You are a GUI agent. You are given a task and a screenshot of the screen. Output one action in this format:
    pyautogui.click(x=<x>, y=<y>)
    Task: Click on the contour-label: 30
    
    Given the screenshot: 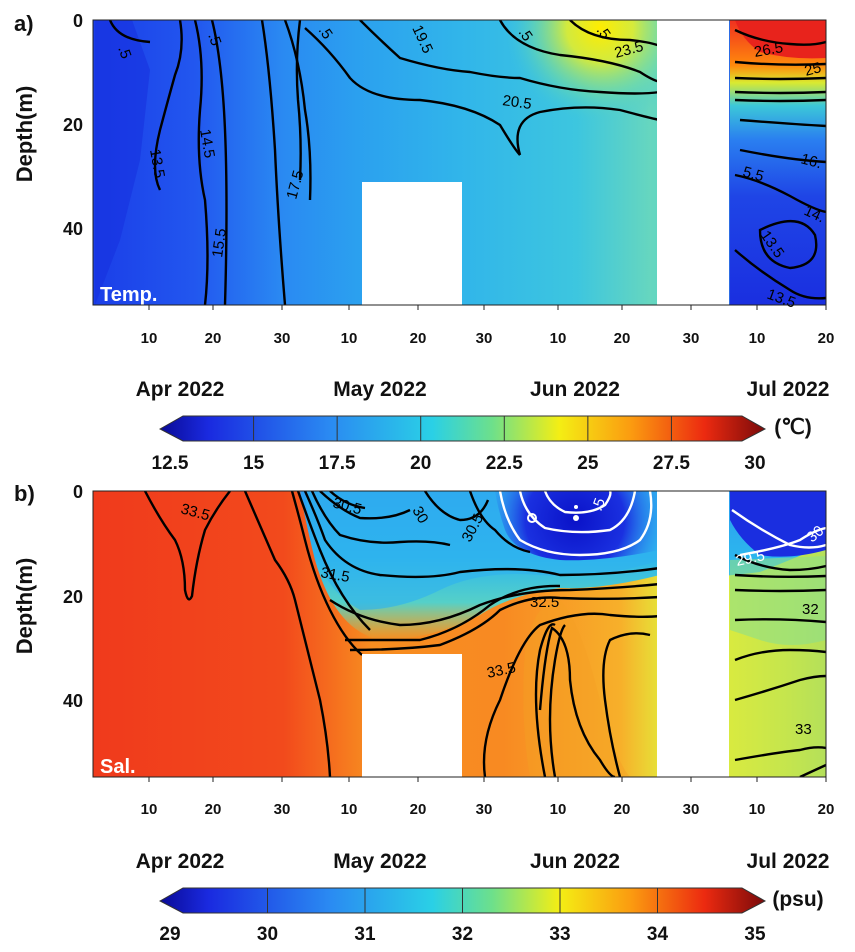 What is the action you would take?
    pyautogui.click(x=420, y=515)
    